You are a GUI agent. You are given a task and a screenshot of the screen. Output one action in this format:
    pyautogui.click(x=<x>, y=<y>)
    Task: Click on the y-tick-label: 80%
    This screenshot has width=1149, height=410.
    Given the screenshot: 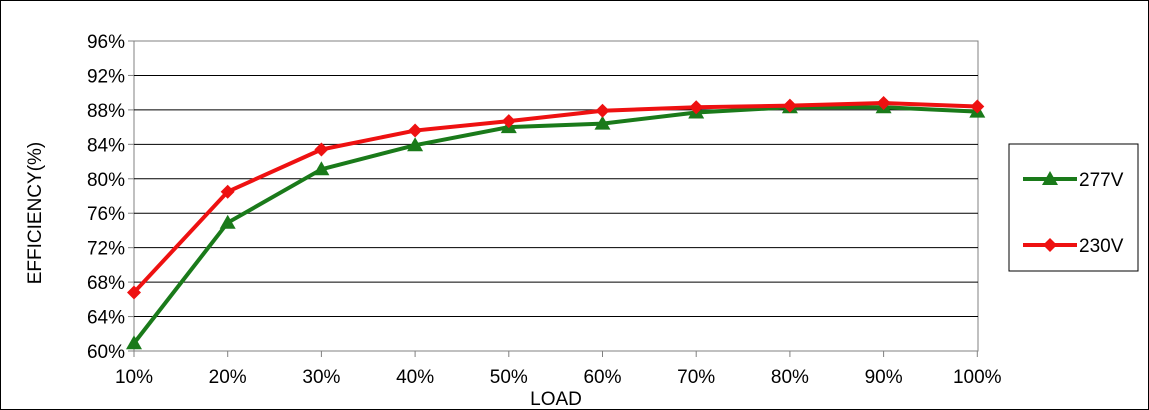 What is the action you would take?
    pyautogui.click(x=106, y=180)
    